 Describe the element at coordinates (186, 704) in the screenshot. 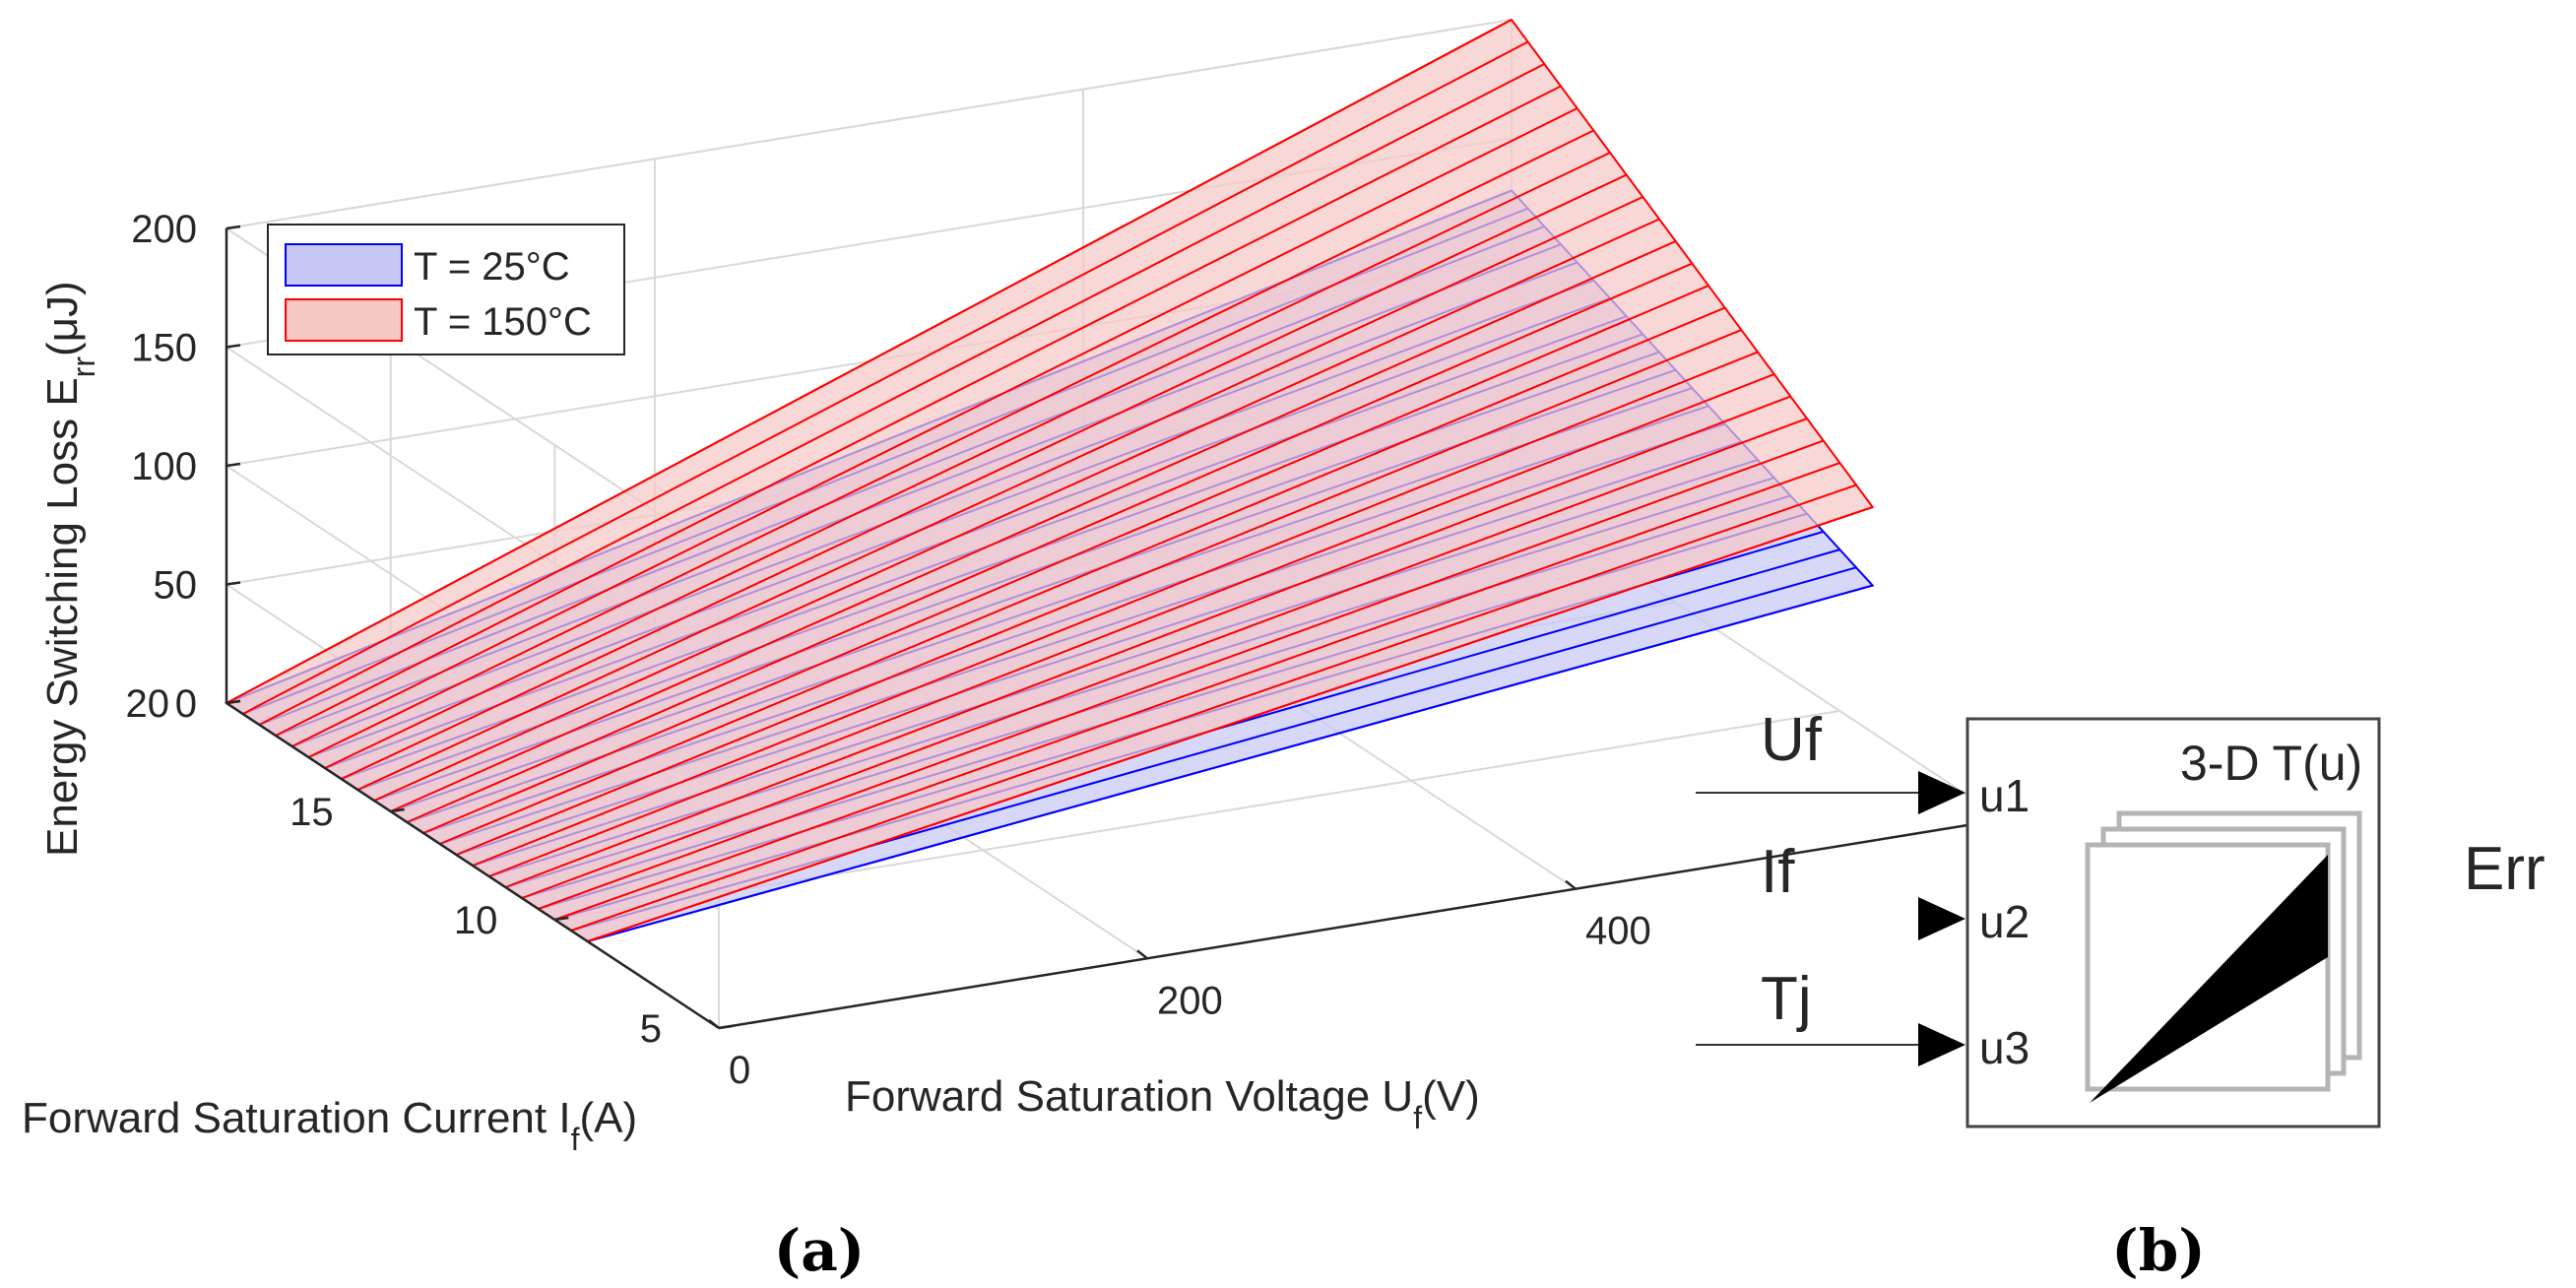

I see `z-tick-label: 0` at that location.